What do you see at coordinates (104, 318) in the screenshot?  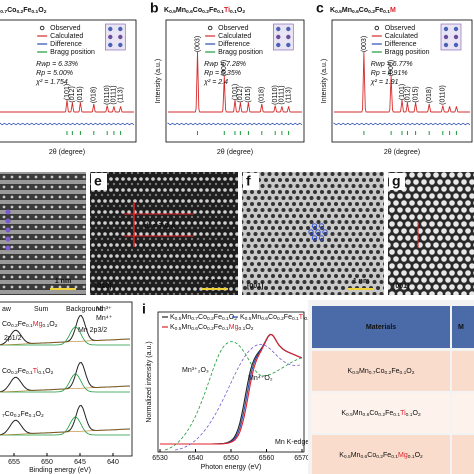 I see `legend-label: Mn⁴⁺` at bounding box center [104, 318].